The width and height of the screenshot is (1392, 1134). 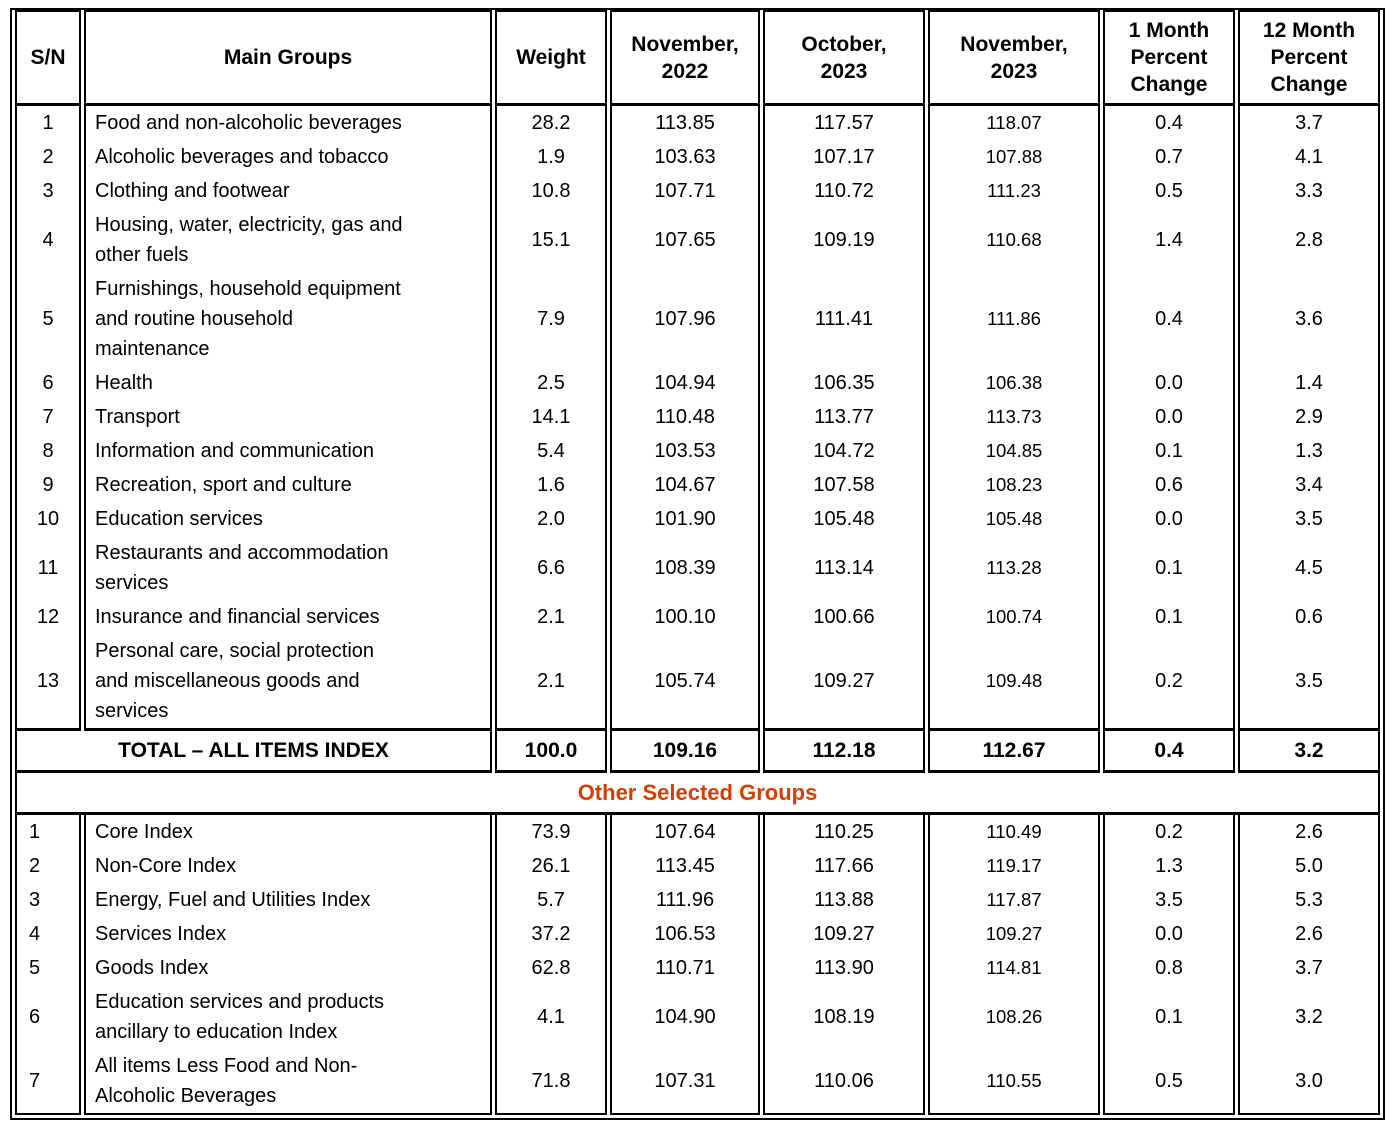 I want to click on oct-2023-cell: 108.19, so click(x=844, y=1017).